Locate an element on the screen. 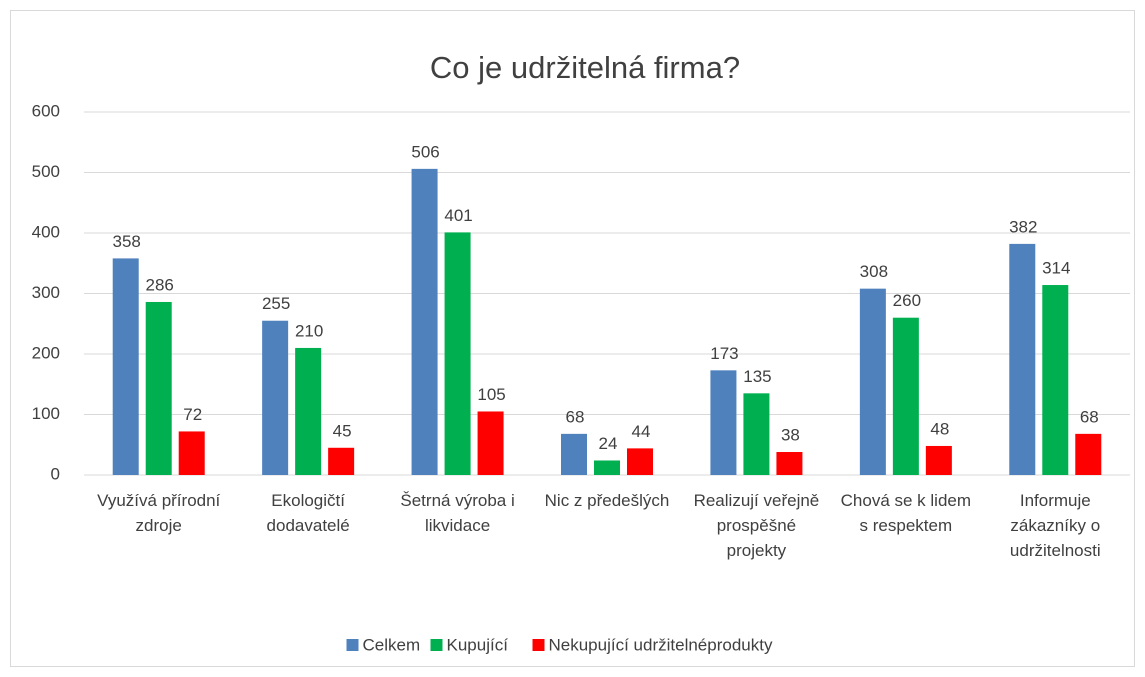  data-label: 401 is located at coordinates (458, 215).